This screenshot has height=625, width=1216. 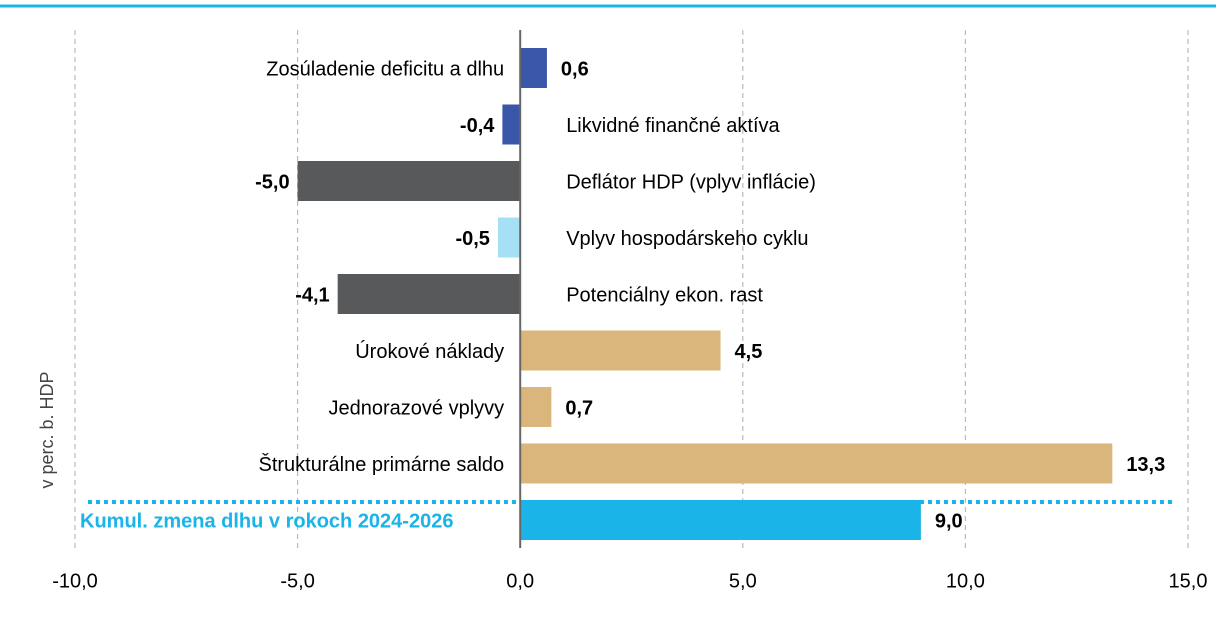 I want to click on value-label: 0,6, so click(x=575, y=69).